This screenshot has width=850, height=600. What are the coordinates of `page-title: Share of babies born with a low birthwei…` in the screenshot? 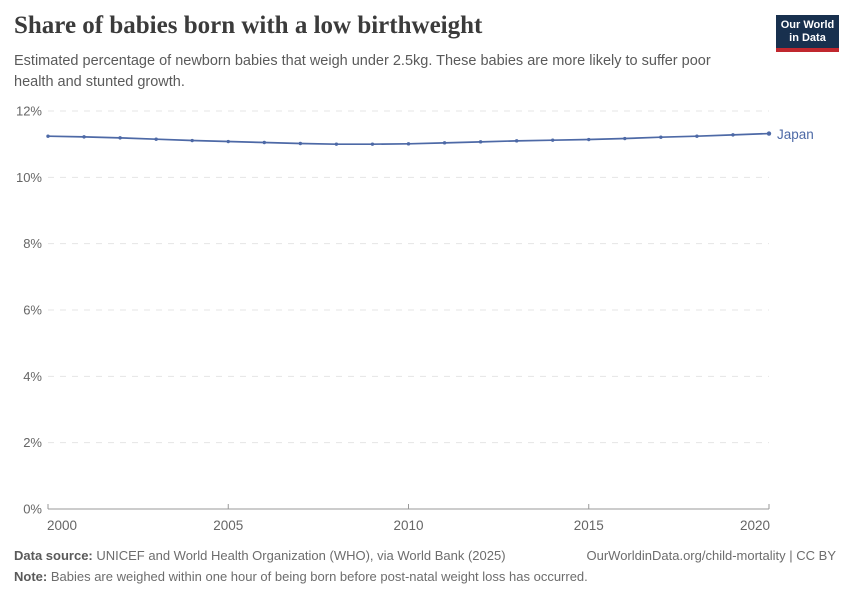 It's located at (248, 25).